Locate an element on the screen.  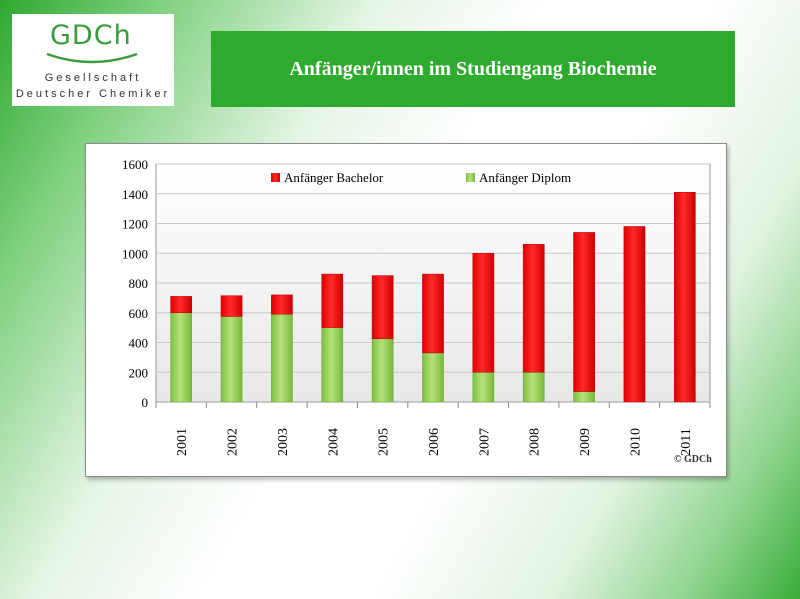
page-title: Anfänger/innen im Studiengang Biochemie is located at coordinates (473, 68).